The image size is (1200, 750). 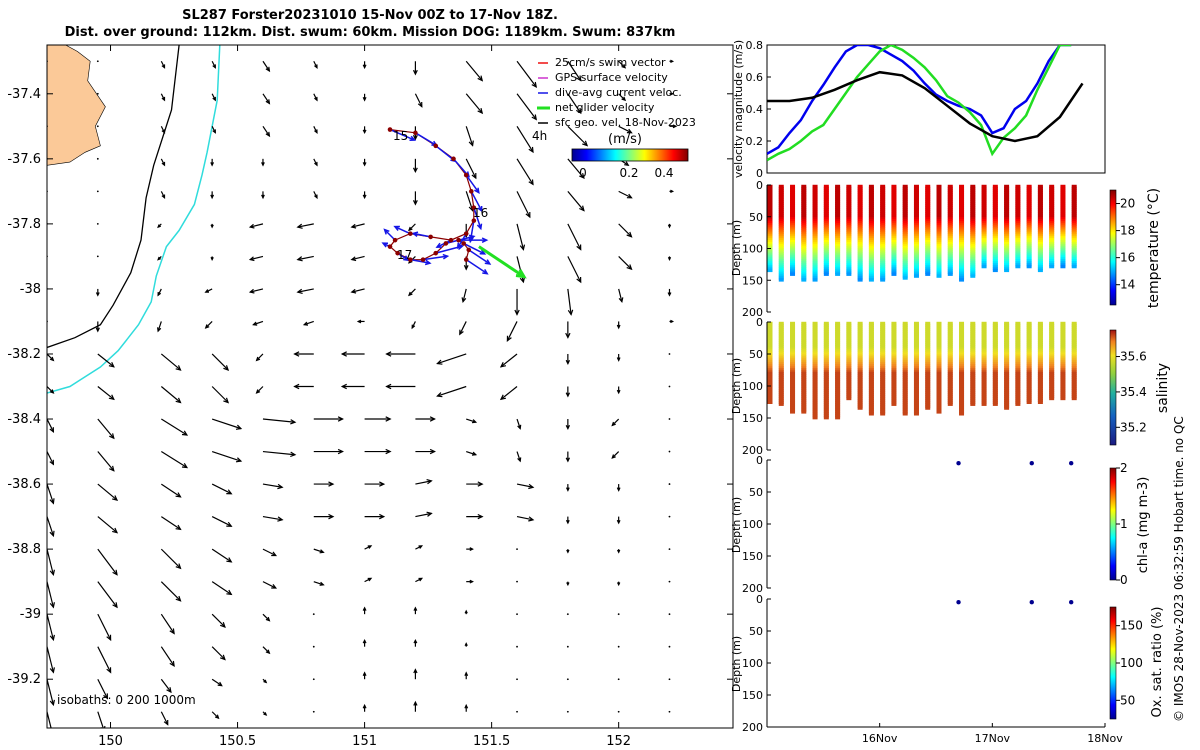 I want to click on map-ytick-label: -38.6, so click(x=24, y=484).